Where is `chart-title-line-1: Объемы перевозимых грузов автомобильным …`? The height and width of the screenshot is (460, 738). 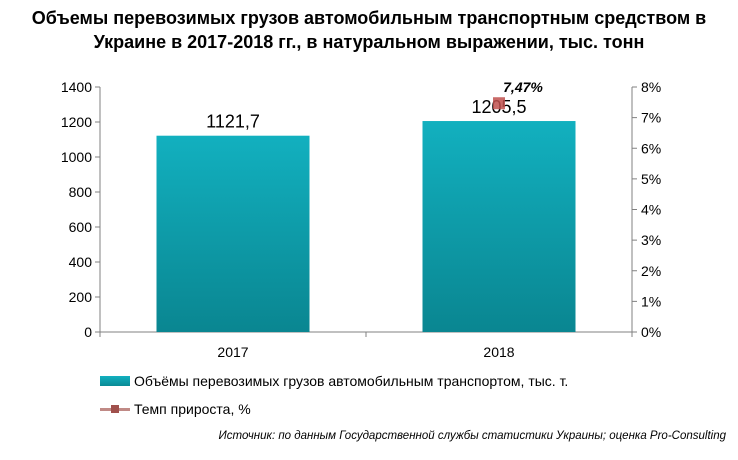 chart-title-line-1: Объемы перевозимых грузов автомобильным … is located at coordinates (369, 18).